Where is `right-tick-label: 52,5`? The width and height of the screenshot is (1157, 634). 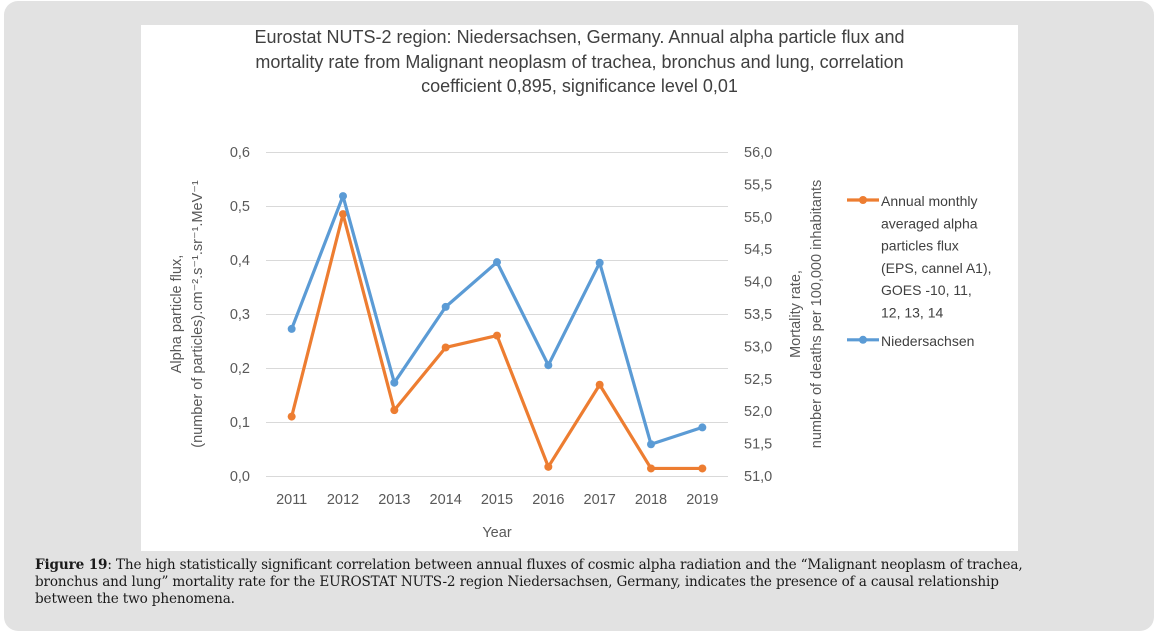
right-tick-label: 52,5 is located at coordinates (758, 380).